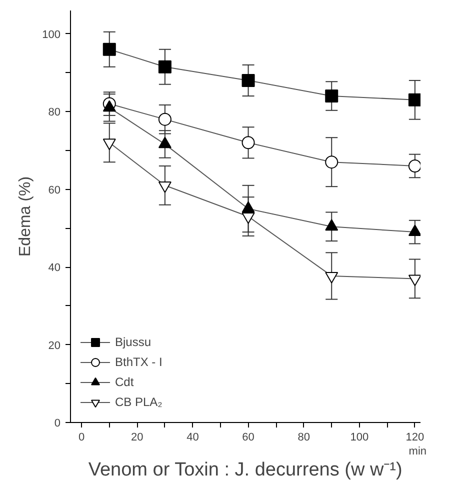  I want to click on legend-label: BthTX - I, so click(138, 362).